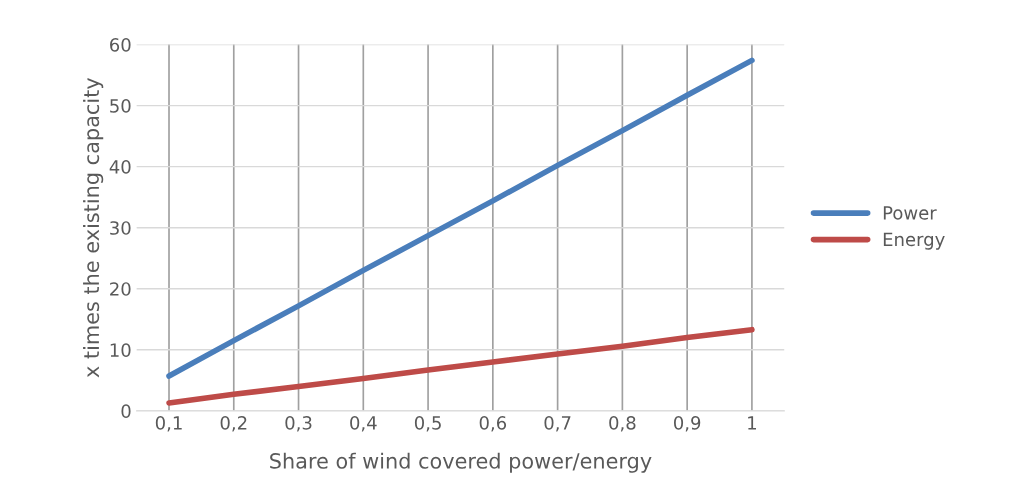 The height and width of the screenshot is (495, 1012). Describe the element at coordinates (120, 289) in the screenshot. I see `y-tick-label: 20` at that location.